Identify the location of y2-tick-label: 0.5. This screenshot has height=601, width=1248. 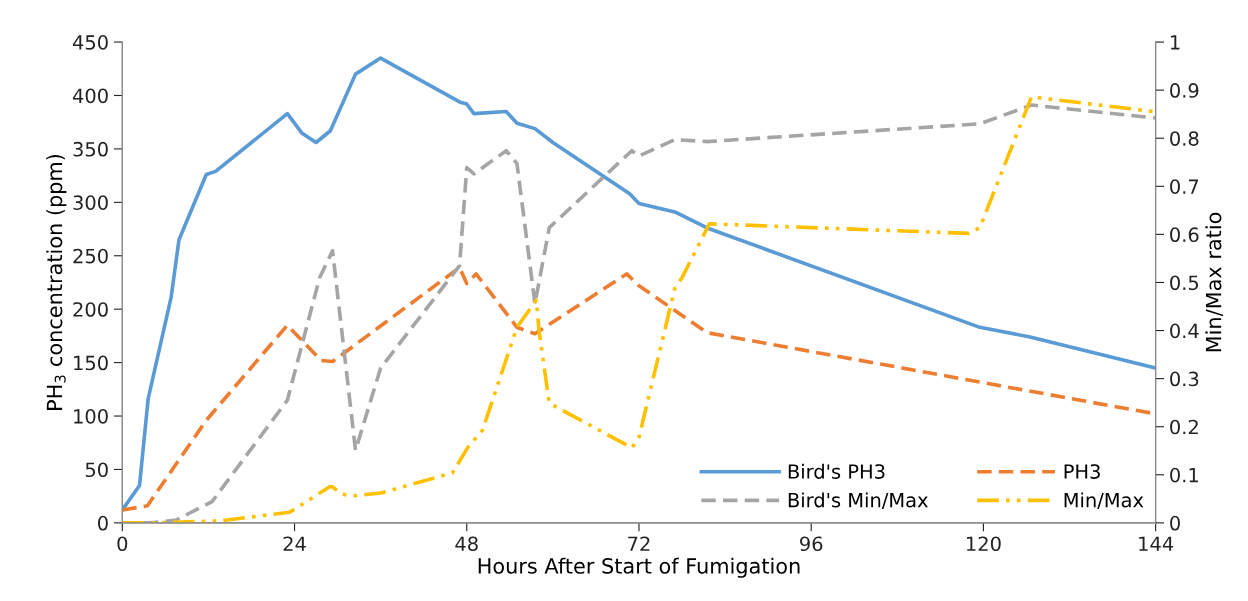
(1184, 283).